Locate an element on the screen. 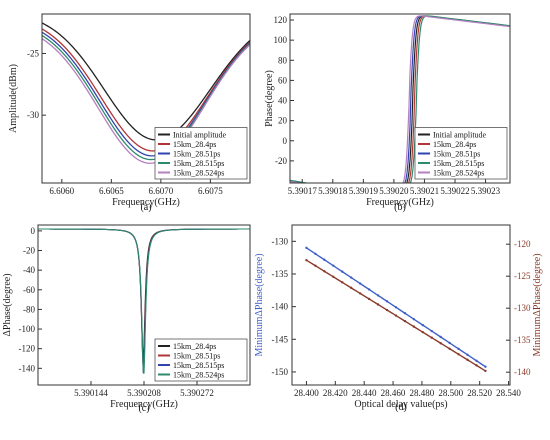 The height and width of the screenshot is (440, 550). y-tick-label: -30 is located at coordinates (33, 115).